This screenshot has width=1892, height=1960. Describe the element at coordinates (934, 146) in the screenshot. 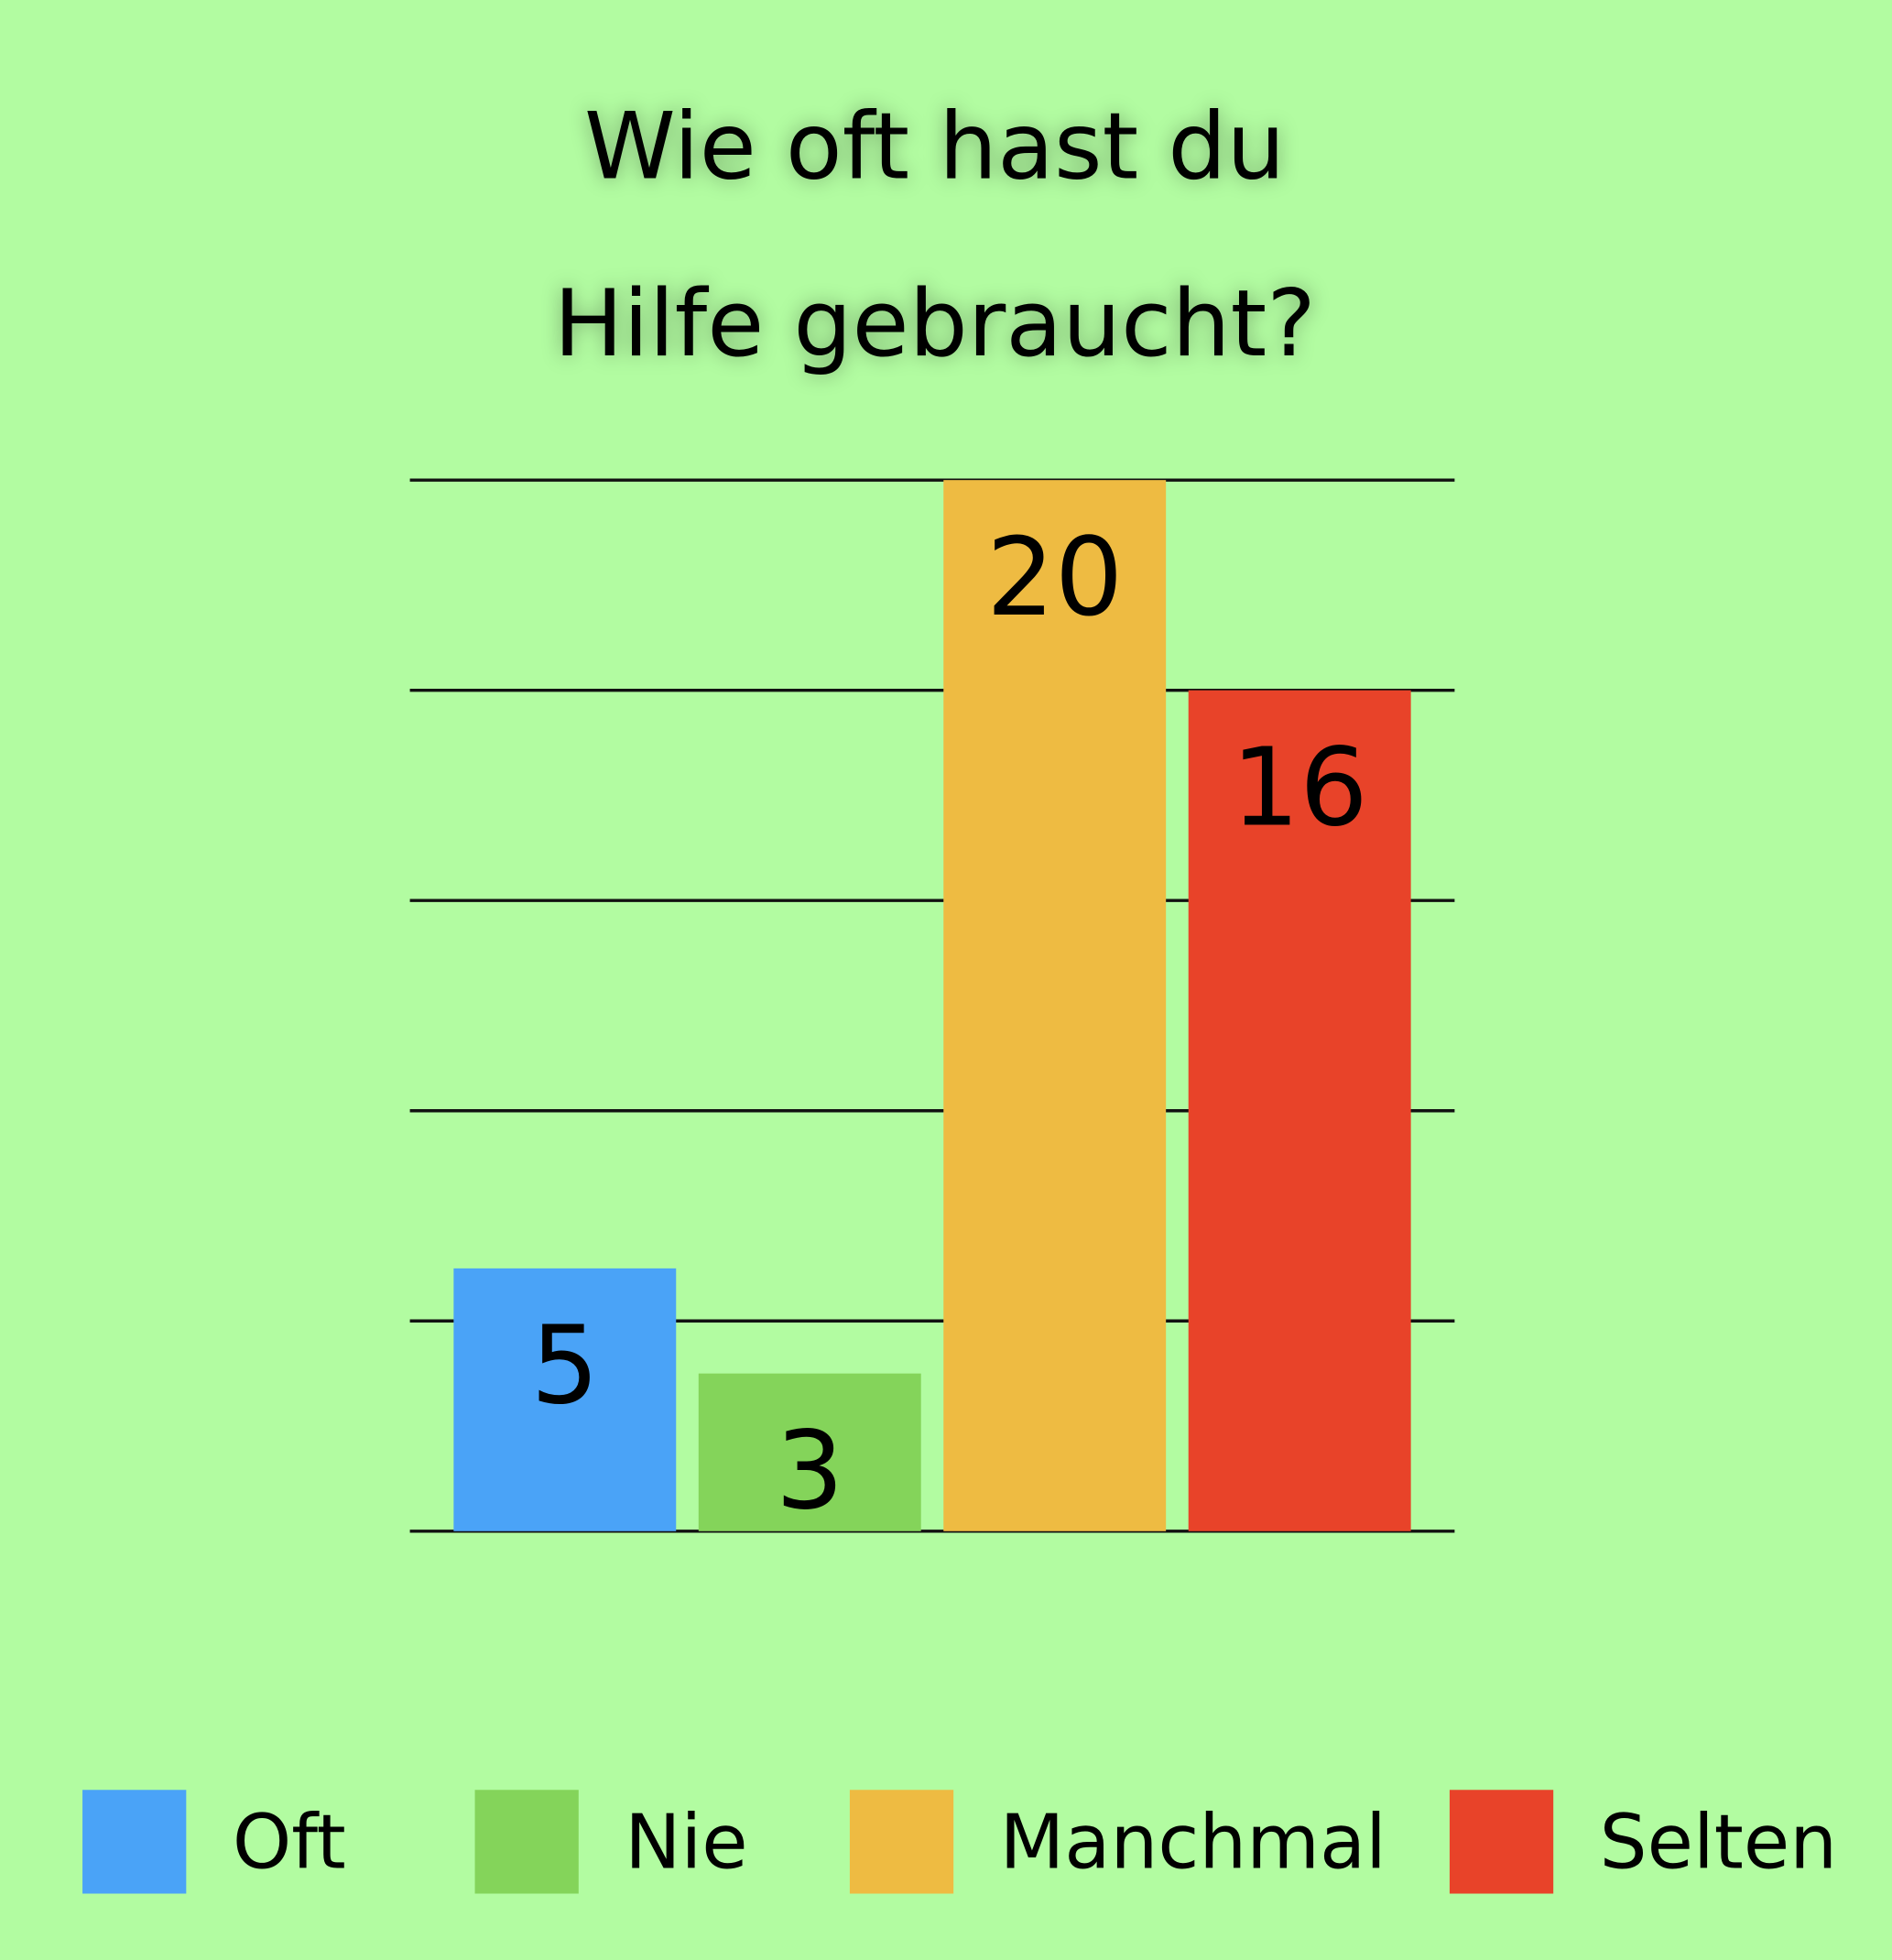

I see `chart-title: Wie oft hast du` at that location.